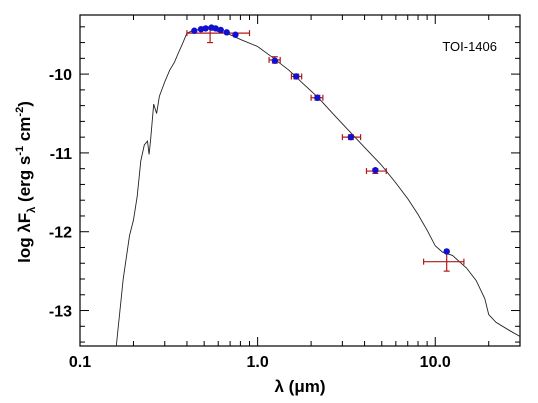 The height and width of the screenshot is (403, 538). Describe the element at coordinates (20, 112) in the screenshot. I see `y-axis-title-sup2: -2` at that location.